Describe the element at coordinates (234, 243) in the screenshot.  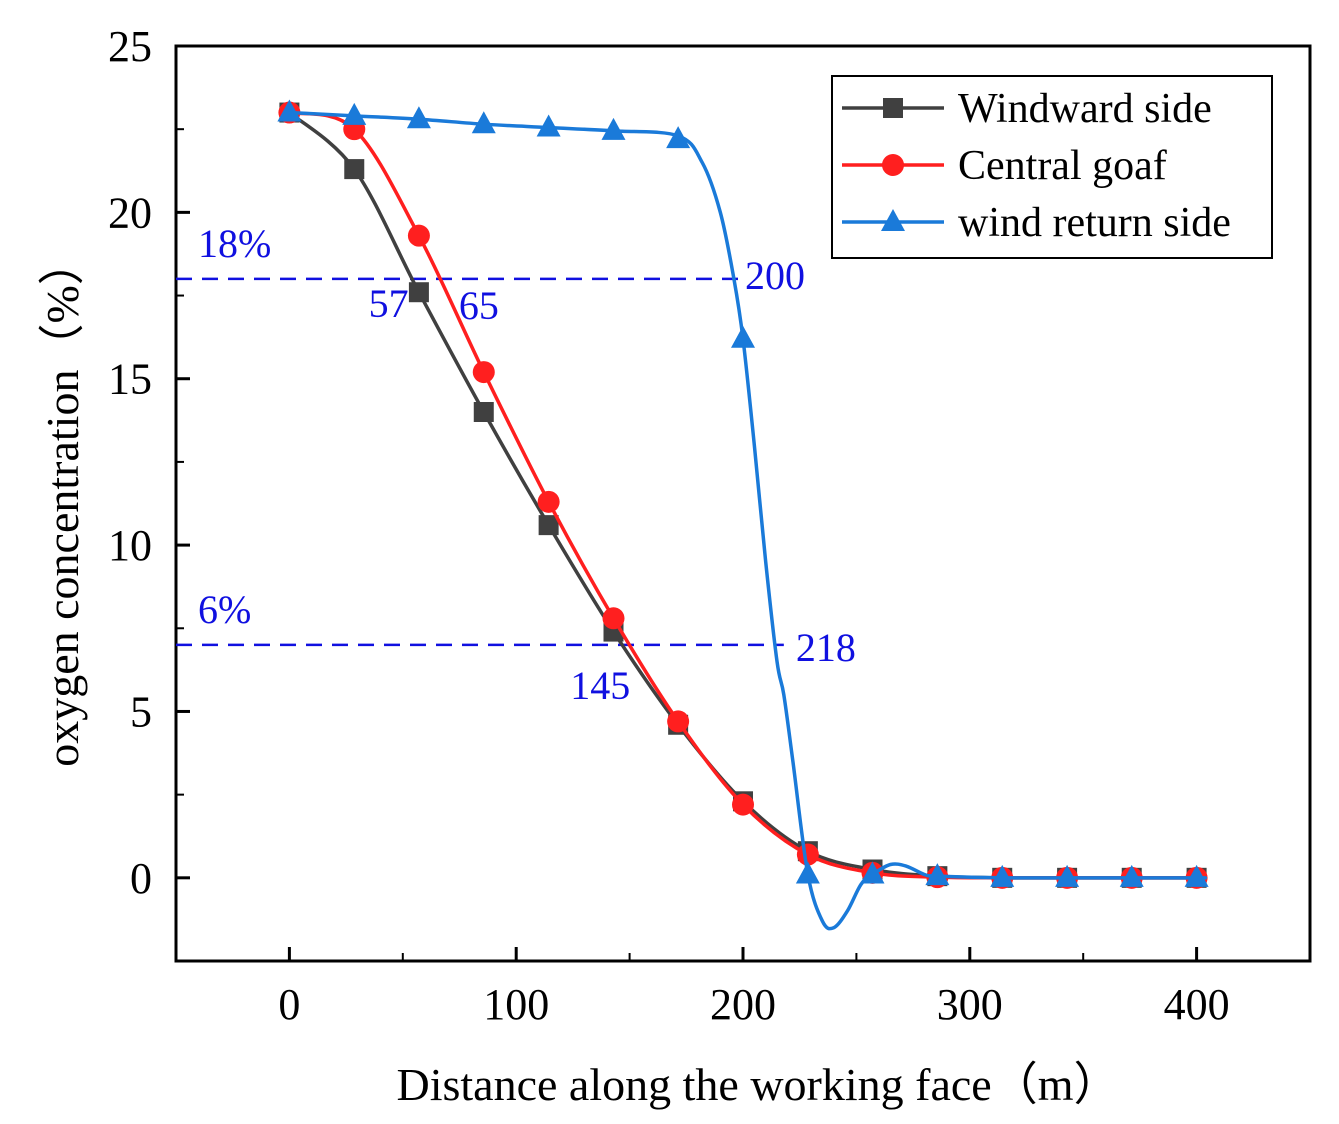
I see `reference-line-label: 18%` at that location.